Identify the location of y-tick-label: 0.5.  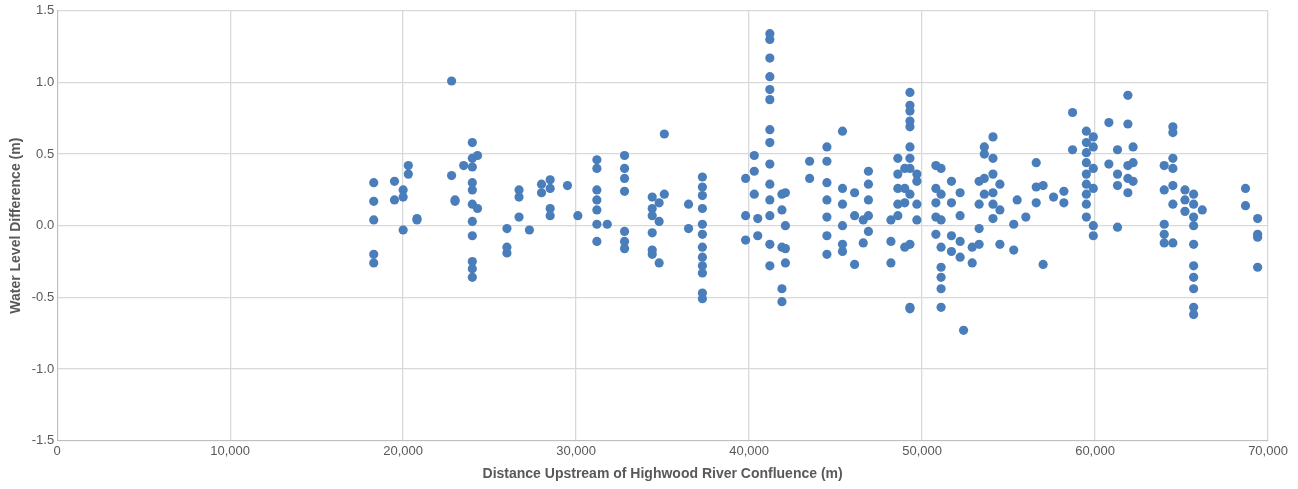
(45, 153).